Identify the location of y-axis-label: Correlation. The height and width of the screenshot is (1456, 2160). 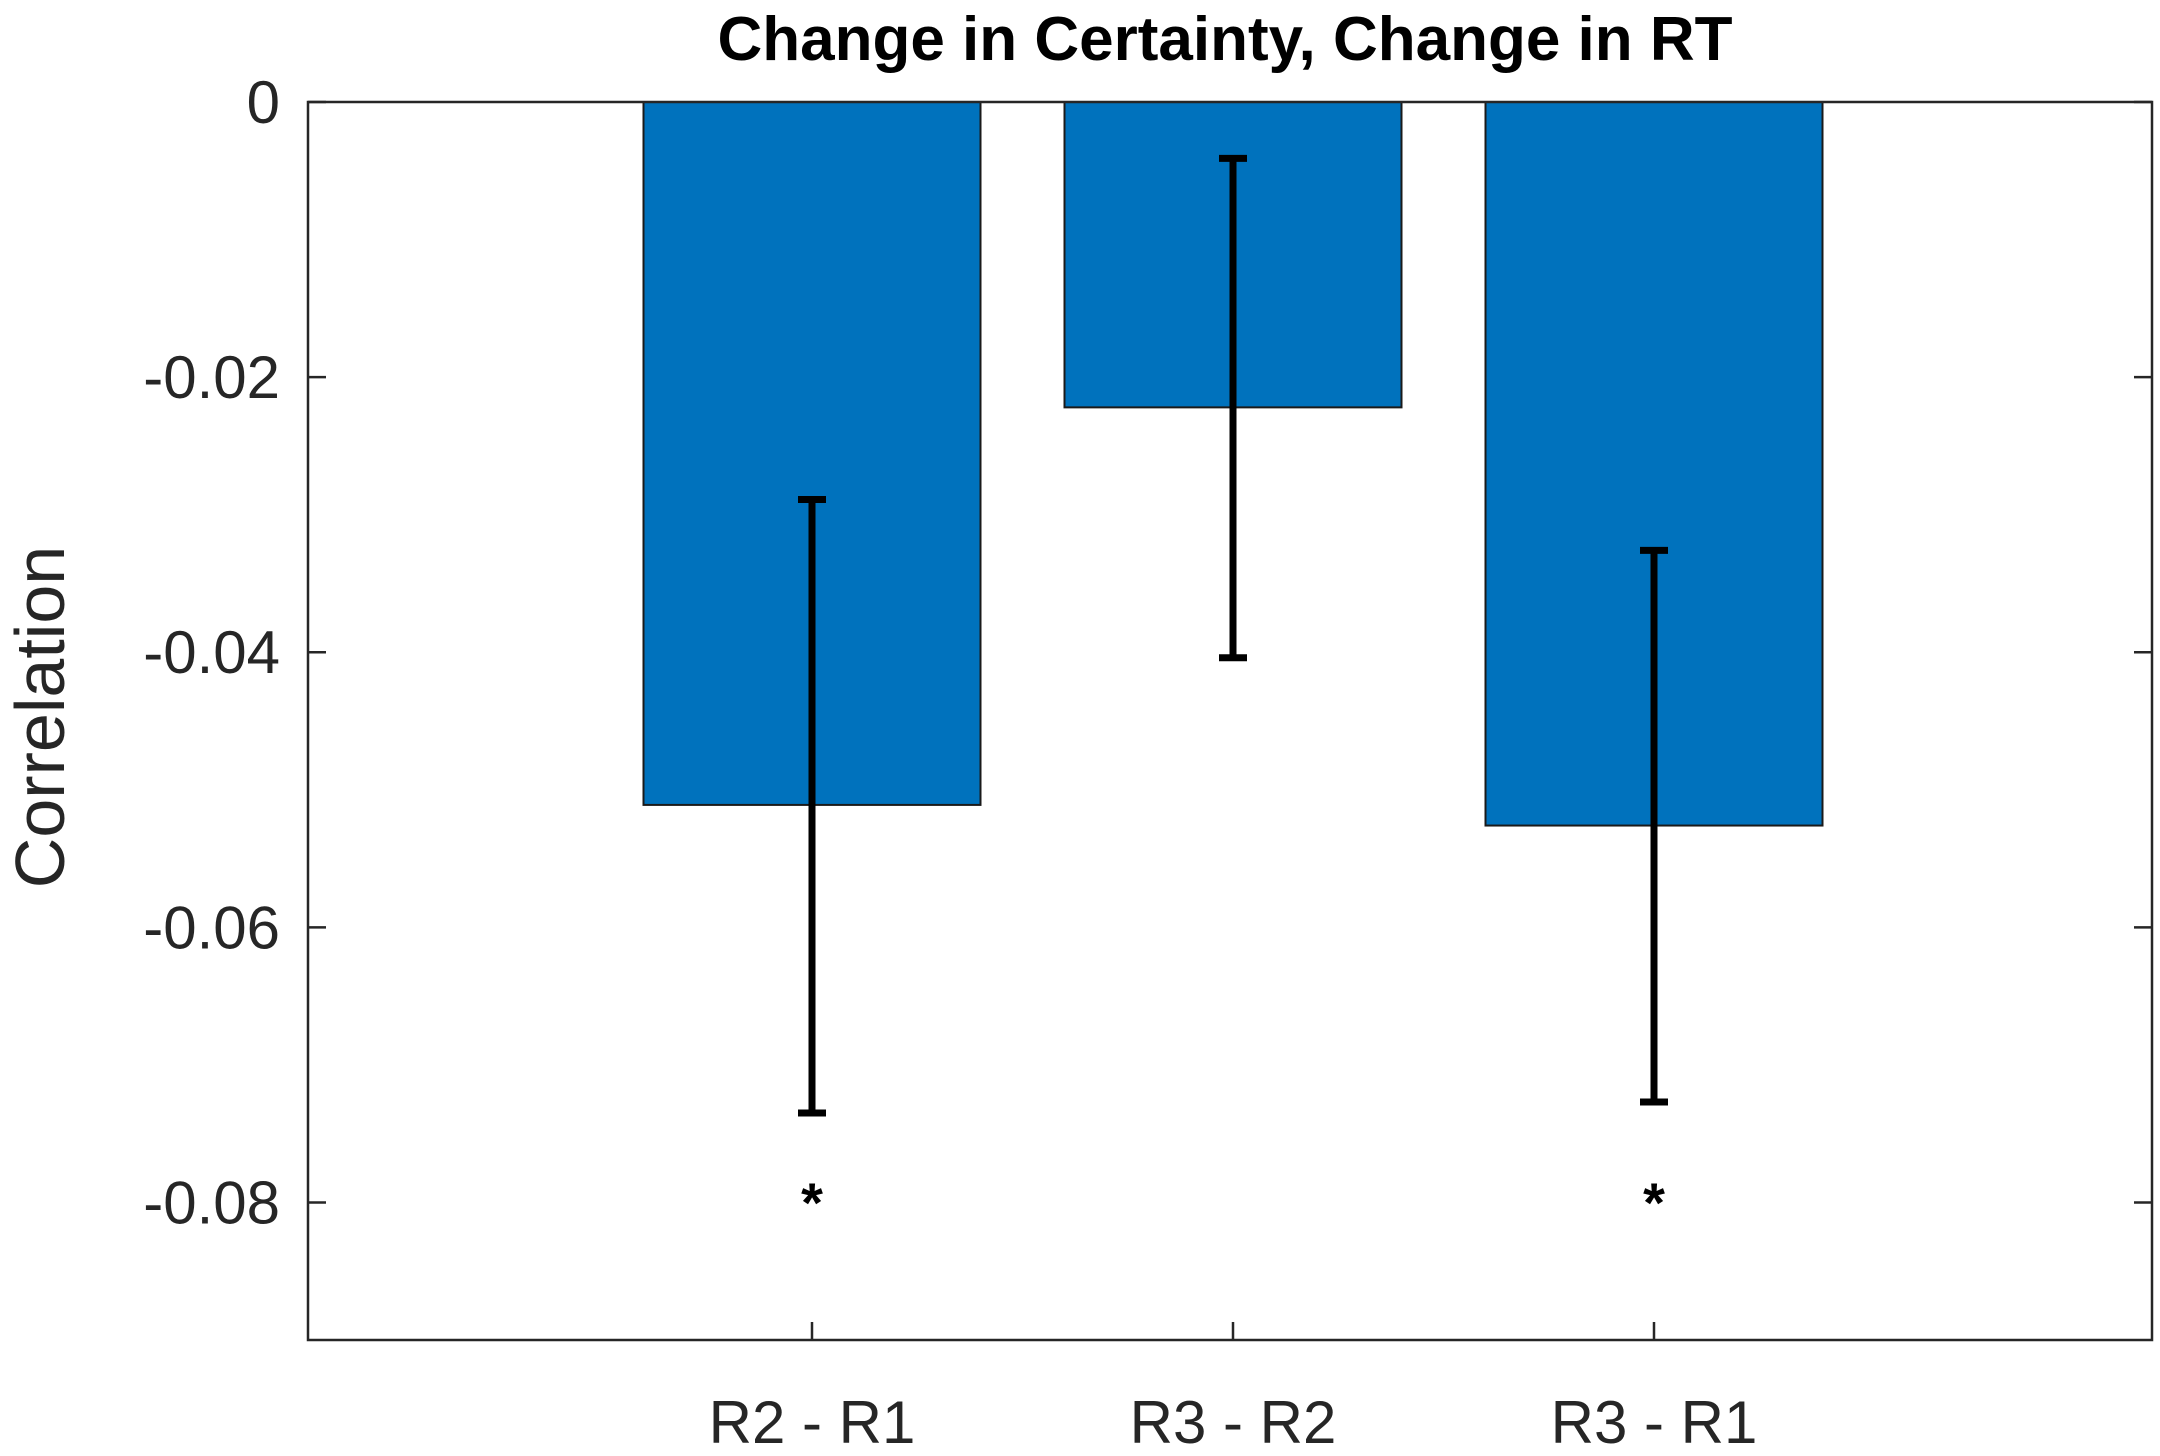
(40, 717).